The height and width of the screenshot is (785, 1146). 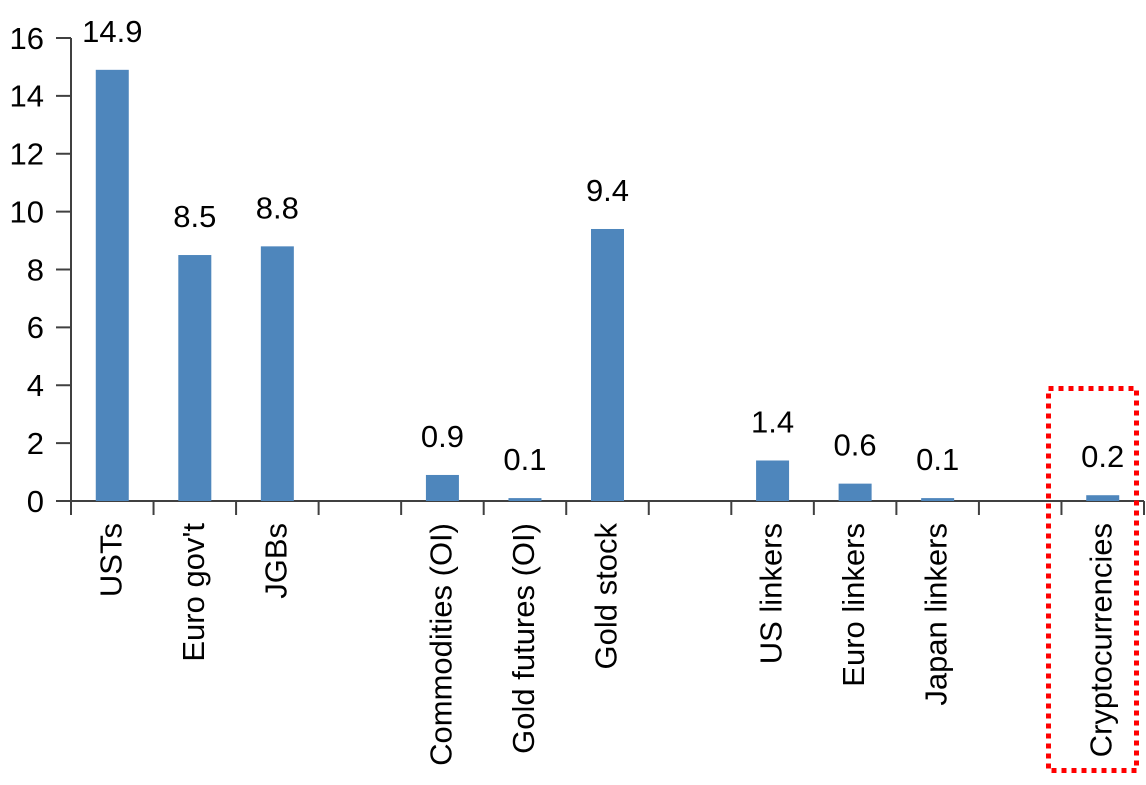 What do you see at coordinates (35, 327) in the screenshot?
I see `y-tick-label: 6` at bounding box center [35, 327].